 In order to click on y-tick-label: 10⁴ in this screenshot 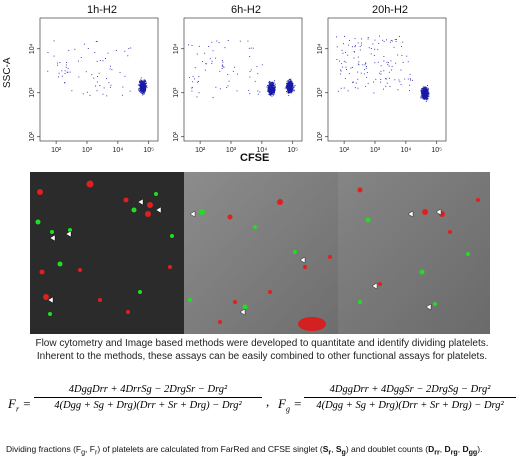, I will do `click(320, 48)`.